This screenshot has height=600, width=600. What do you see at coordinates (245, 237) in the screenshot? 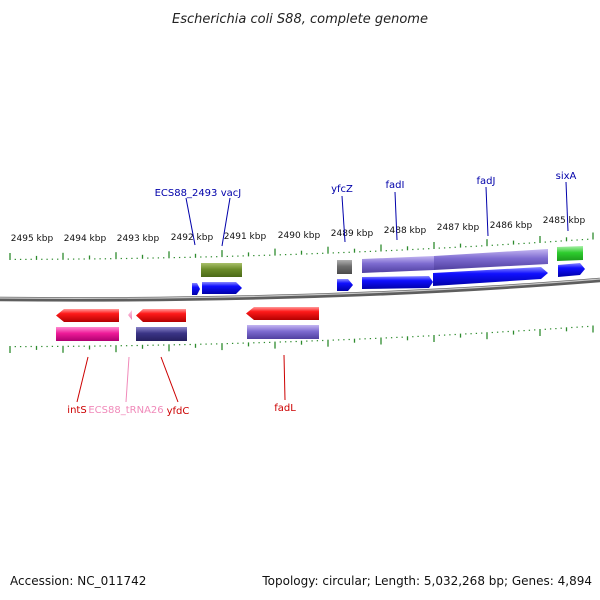
I see `scale-label: 2491 kbp` at bounding box center [245, 237].